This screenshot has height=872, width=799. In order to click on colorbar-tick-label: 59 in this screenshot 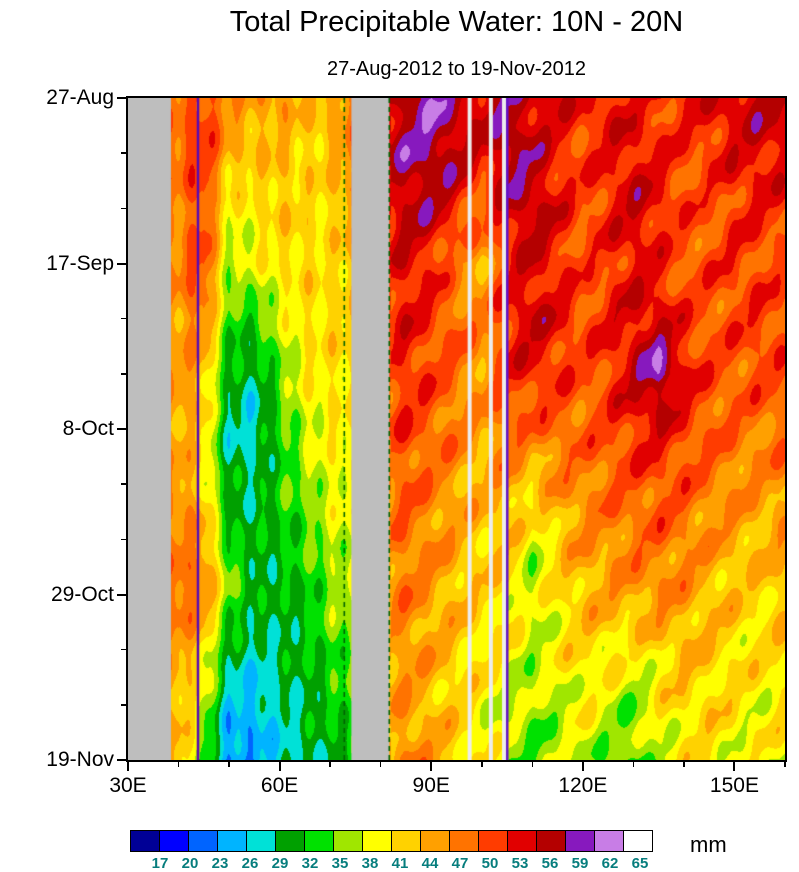, I will do `click(580, 863)`.